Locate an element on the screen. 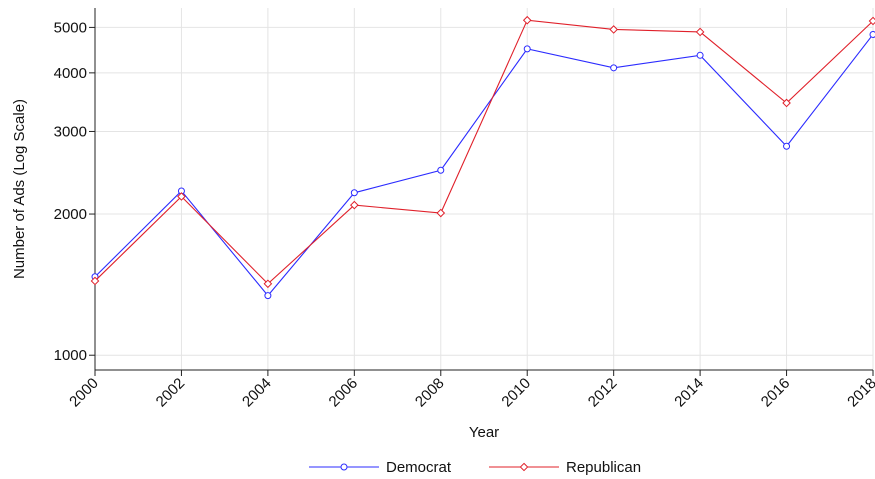 The height and width of the screenshot is (479, 875). x-tick-label: 2016 is located at coordinates (776, 393).